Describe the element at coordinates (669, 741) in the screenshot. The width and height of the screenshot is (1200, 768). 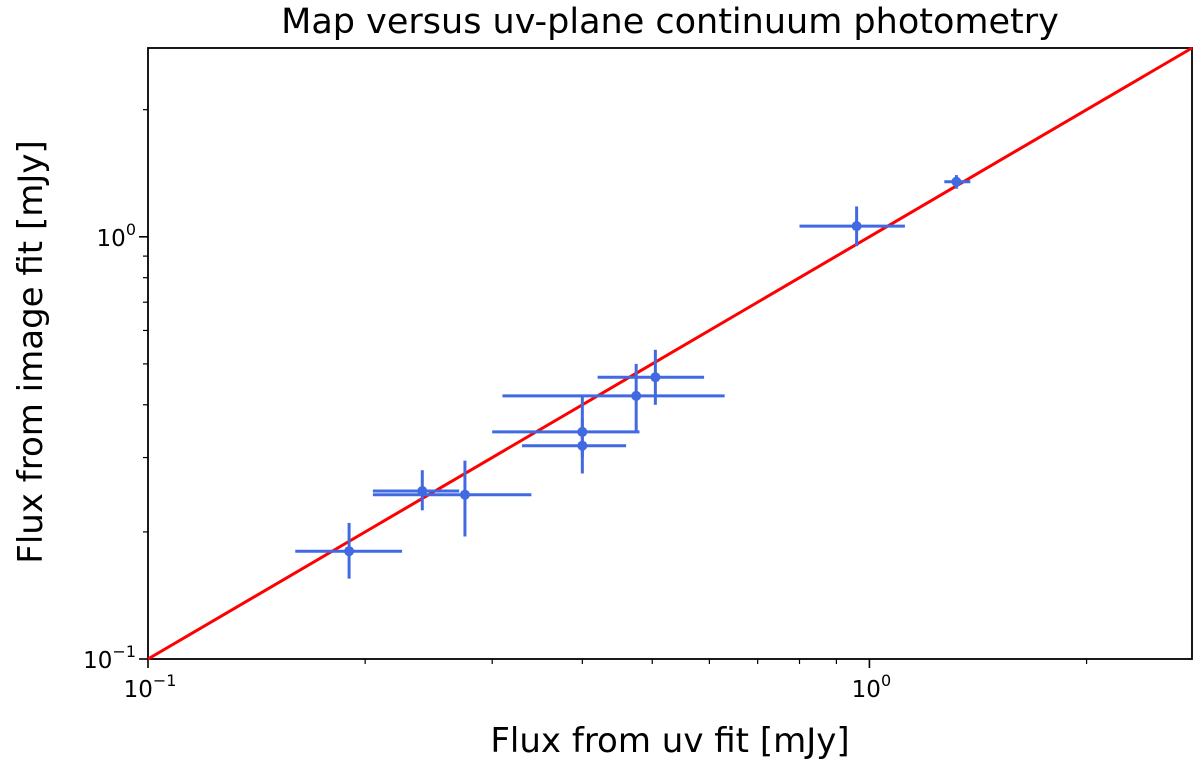
I see `x-axis-label: Flux from uv fit [mJy]` at that location.